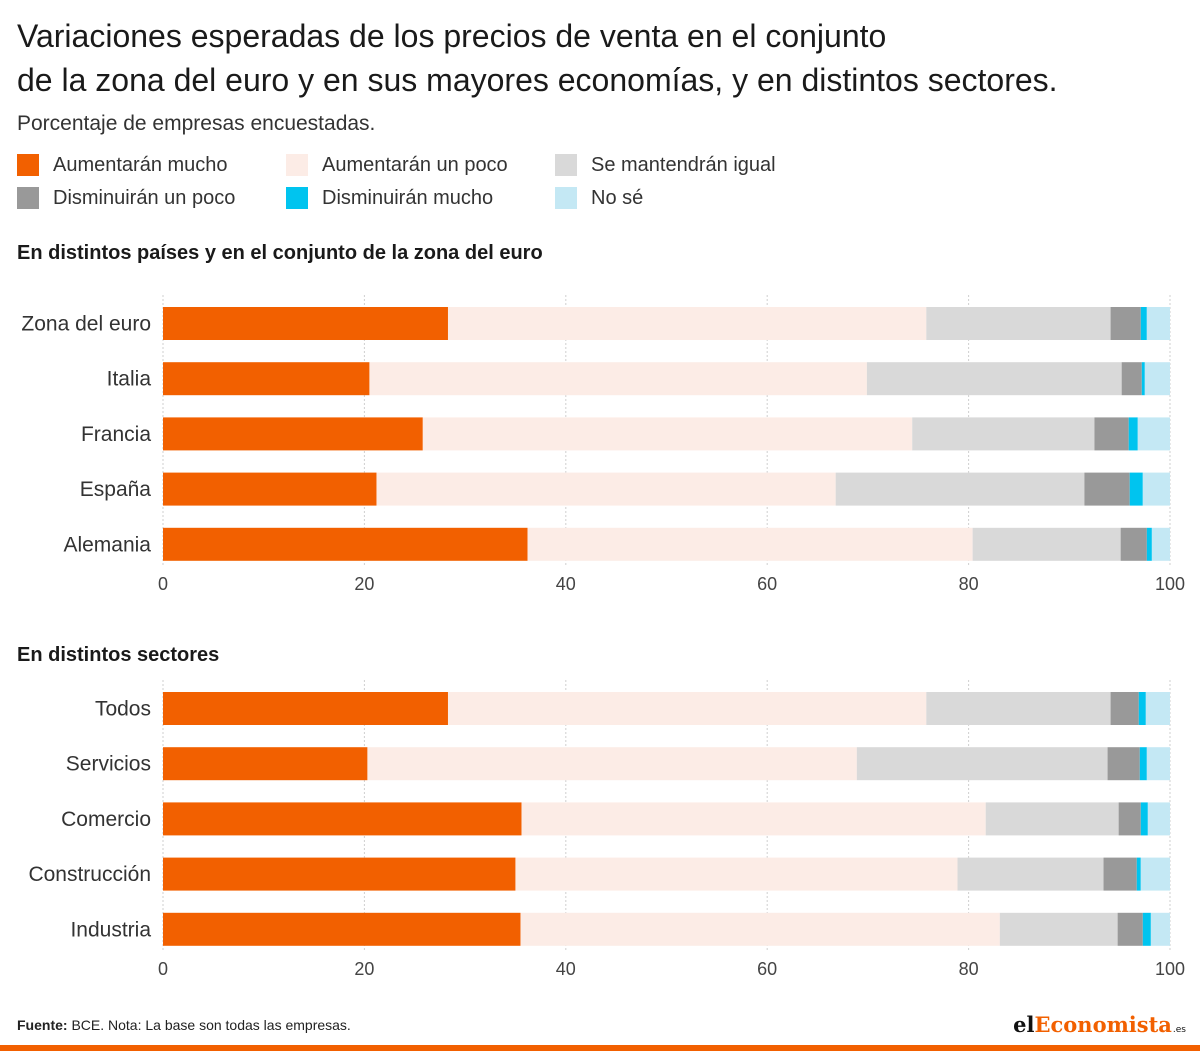  I want to click on bar-segment-construccion-aumentaran-un-poco, so click(736, 874).